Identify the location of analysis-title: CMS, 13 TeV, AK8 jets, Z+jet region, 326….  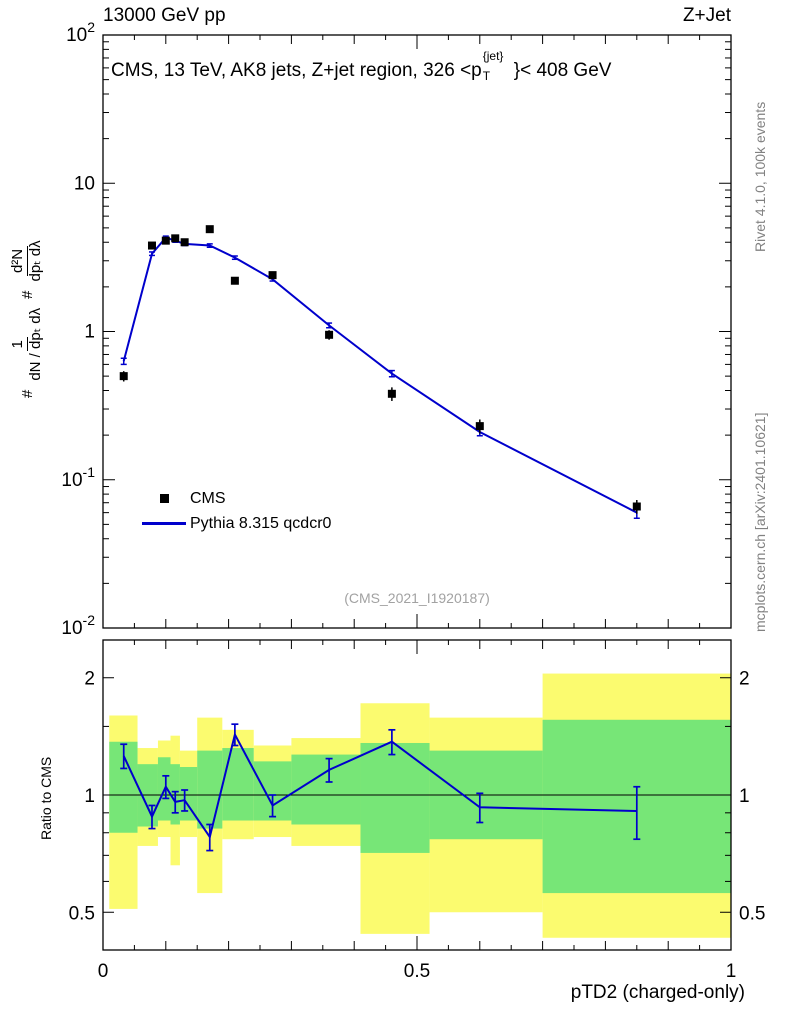
(361, 66).